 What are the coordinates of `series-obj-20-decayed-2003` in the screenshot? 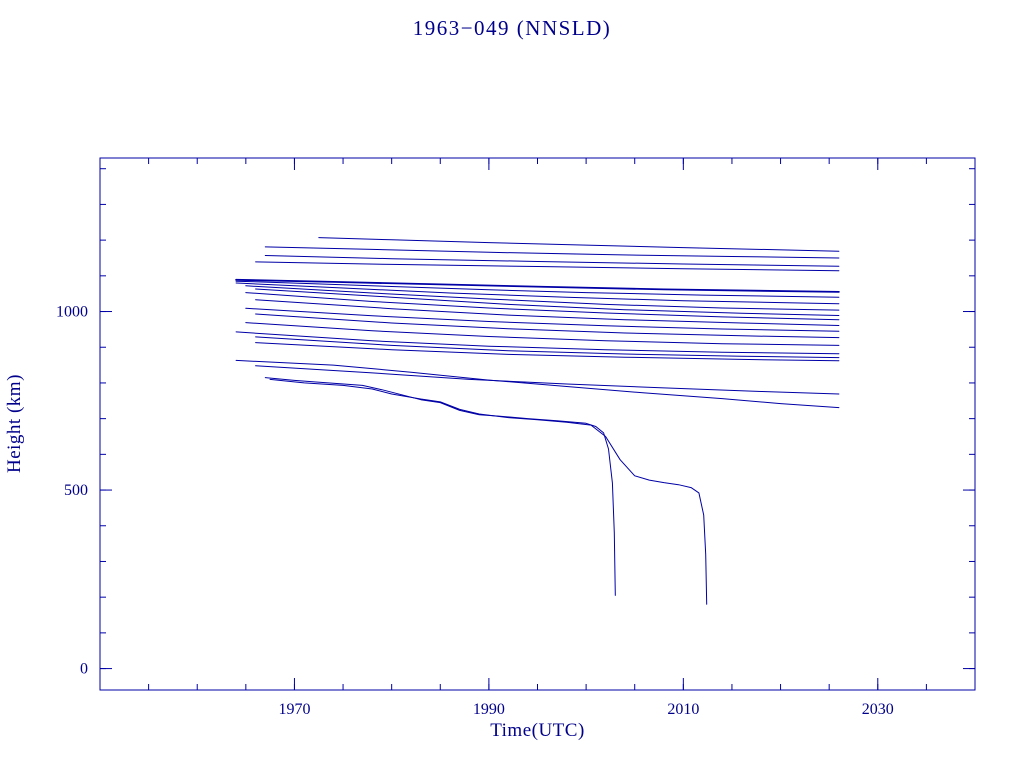 It's located at (440, 486).